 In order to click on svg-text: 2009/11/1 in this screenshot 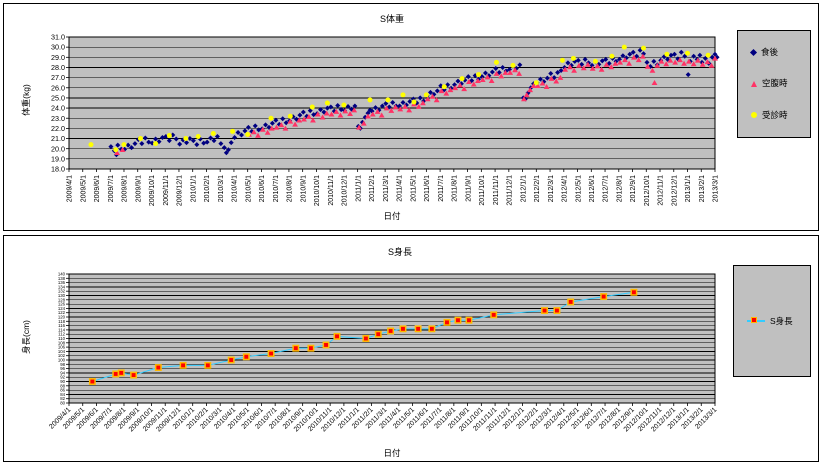, I will do `click(166, 190)`.